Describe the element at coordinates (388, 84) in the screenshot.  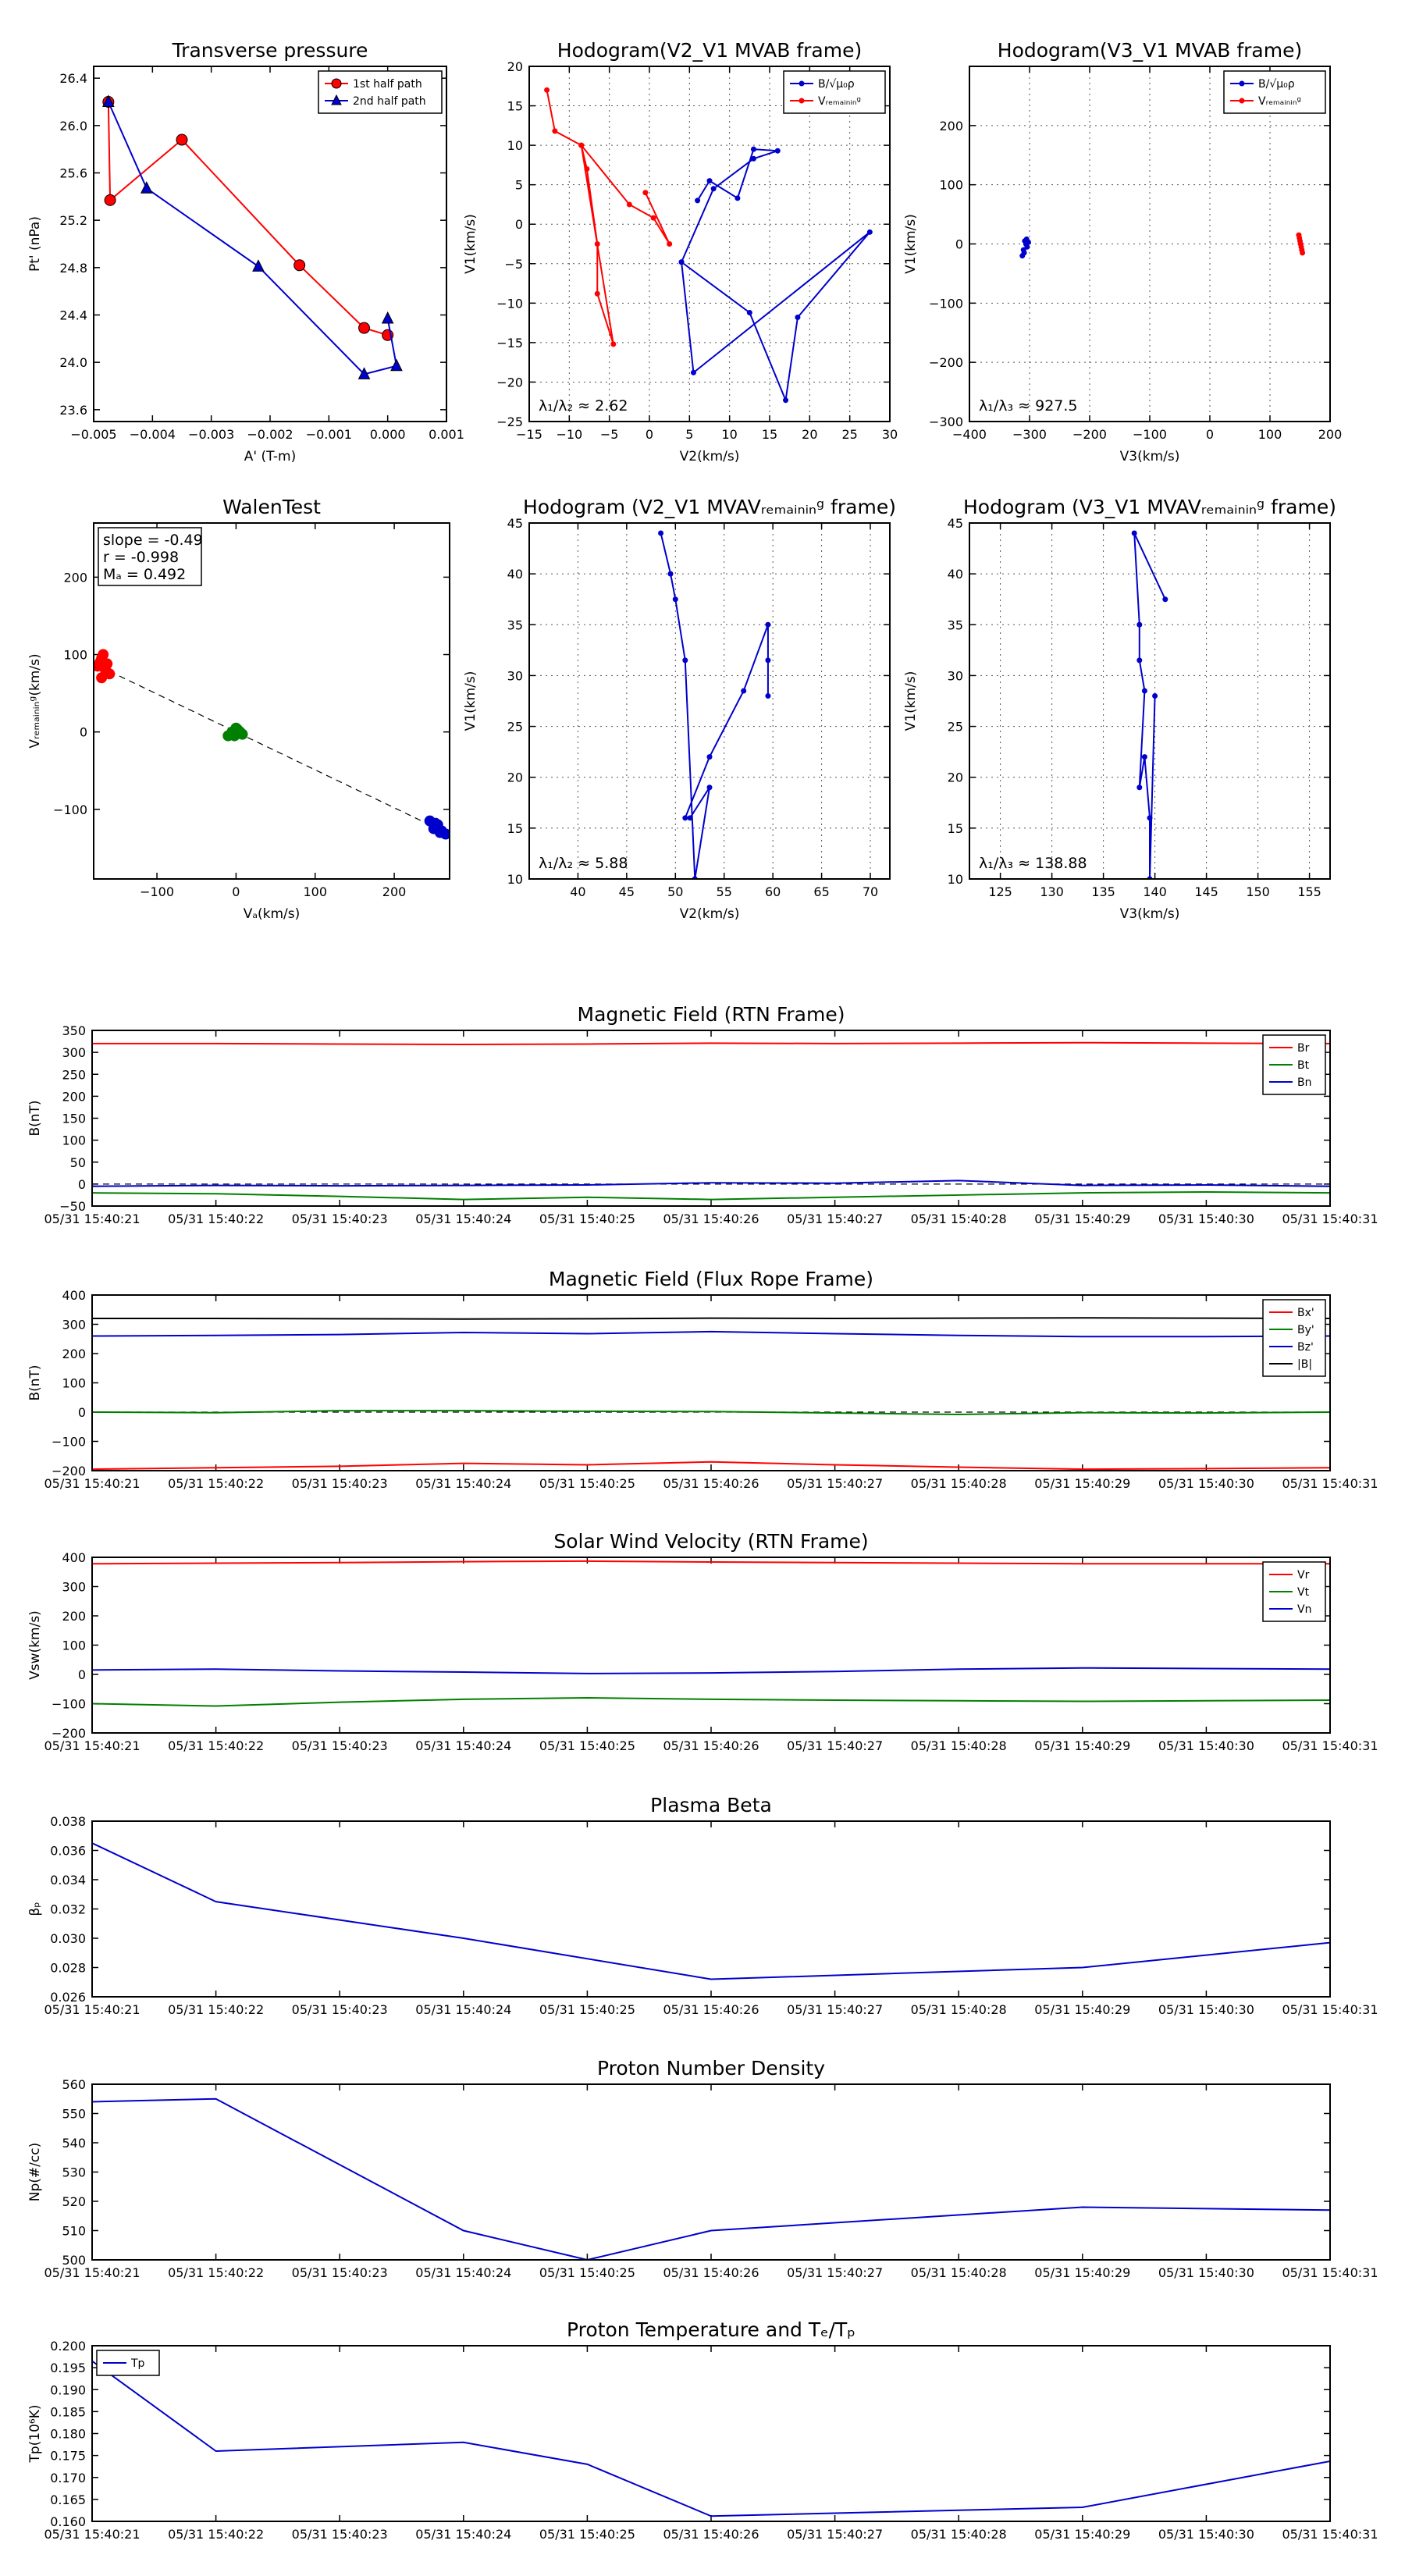
I see `legend-label: 1st half path` at that location.